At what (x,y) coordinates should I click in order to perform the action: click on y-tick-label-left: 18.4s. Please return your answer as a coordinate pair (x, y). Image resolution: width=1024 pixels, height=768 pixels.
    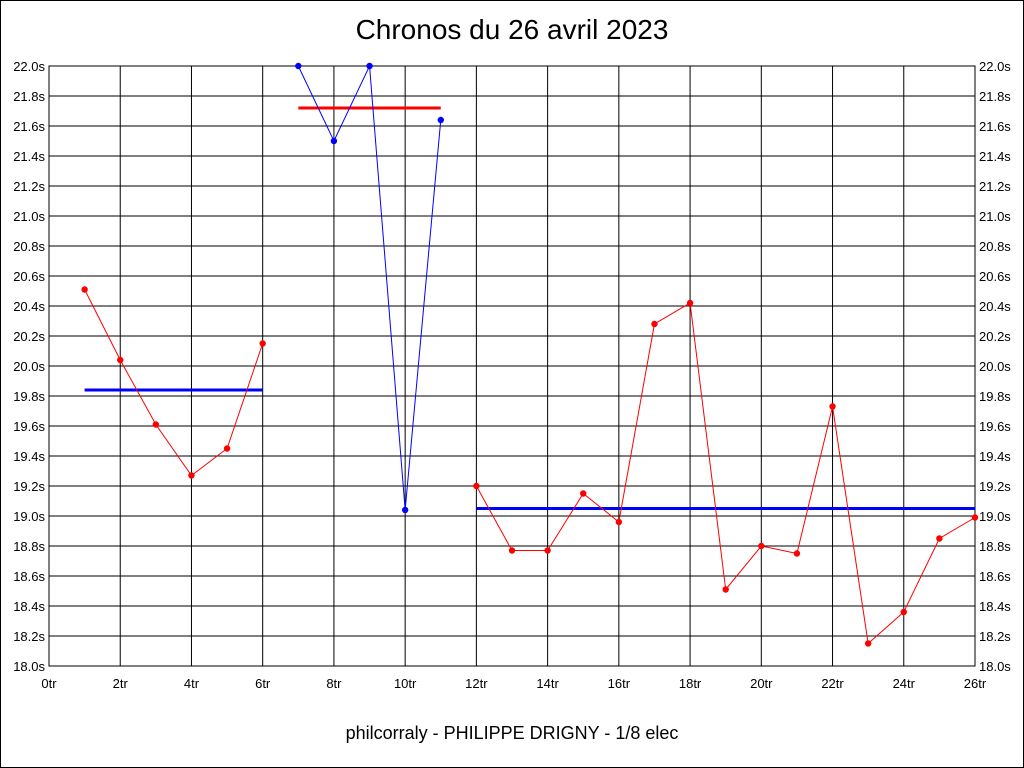
    Looking at the image, I should click on (29, 606).